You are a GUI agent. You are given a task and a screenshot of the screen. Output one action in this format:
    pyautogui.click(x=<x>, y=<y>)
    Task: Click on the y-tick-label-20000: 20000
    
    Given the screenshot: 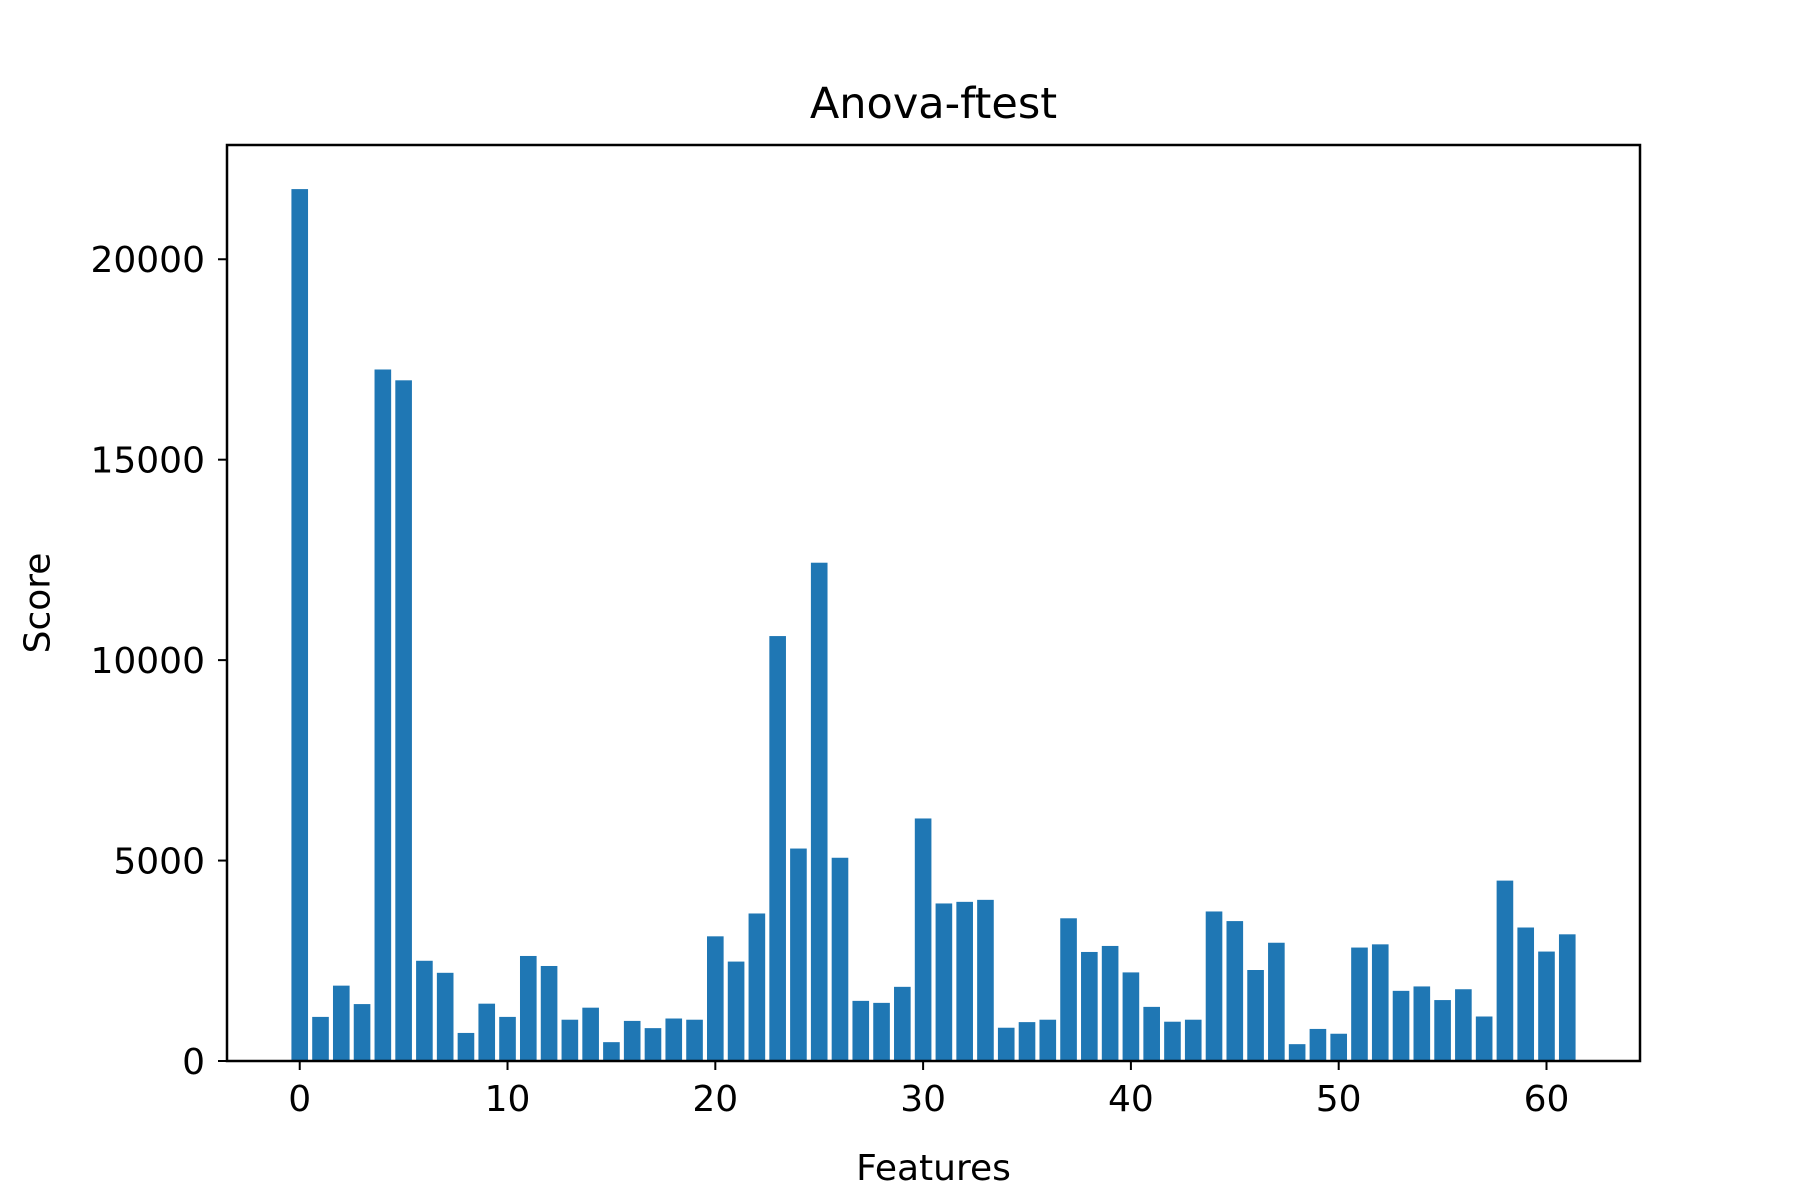 What is the action you would take?
    pyautogui.click(x=147, y=260)
    